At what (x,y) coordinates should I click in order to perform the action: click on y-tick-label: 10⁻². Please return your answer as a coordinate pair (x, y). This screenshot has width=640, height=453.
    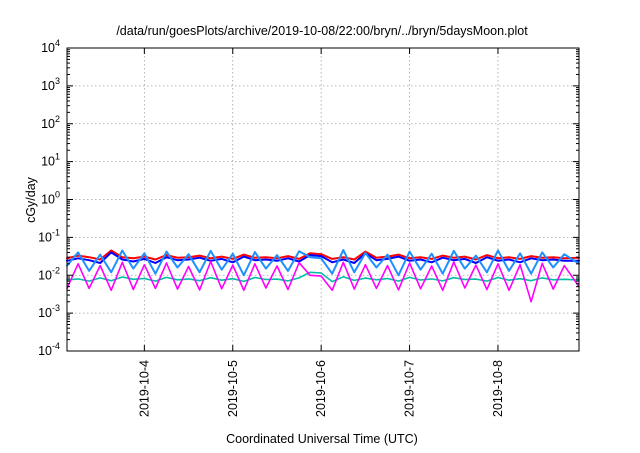
    Looking at the image, I should click on (49, 273).